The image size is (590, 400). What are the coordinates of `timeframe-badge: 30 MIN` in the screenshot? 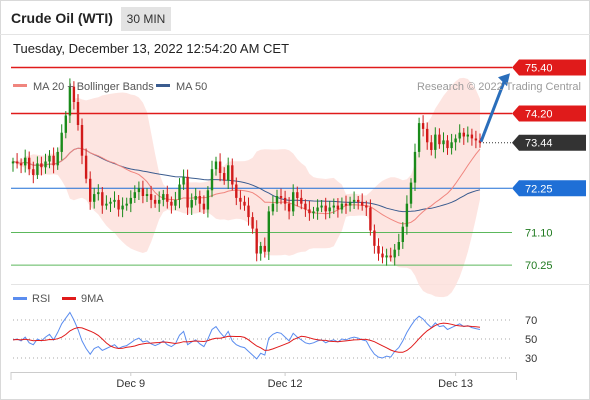 It's located at (146, 19).